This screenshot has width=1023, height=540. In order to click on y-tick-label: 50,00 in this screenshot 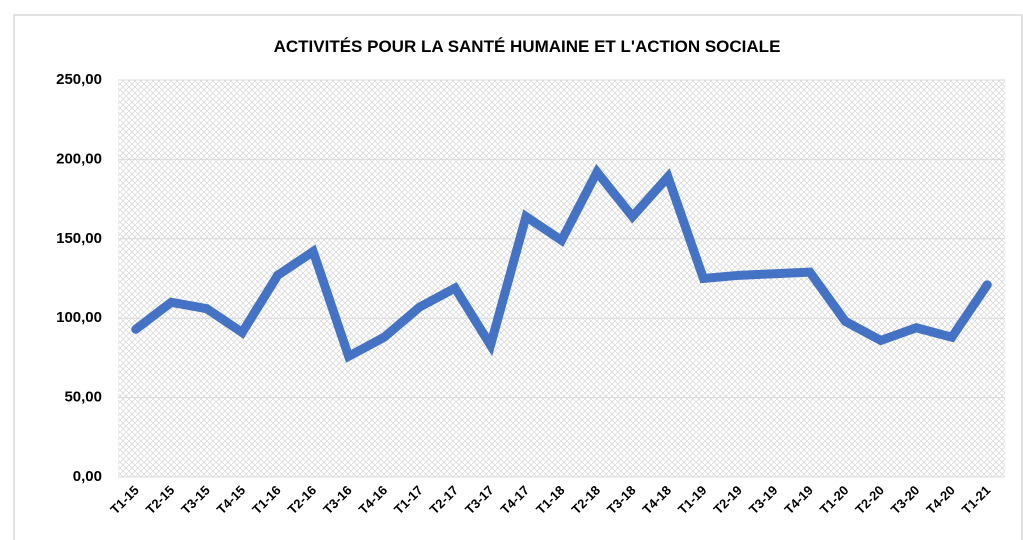, I will do `click(83, 397)`.